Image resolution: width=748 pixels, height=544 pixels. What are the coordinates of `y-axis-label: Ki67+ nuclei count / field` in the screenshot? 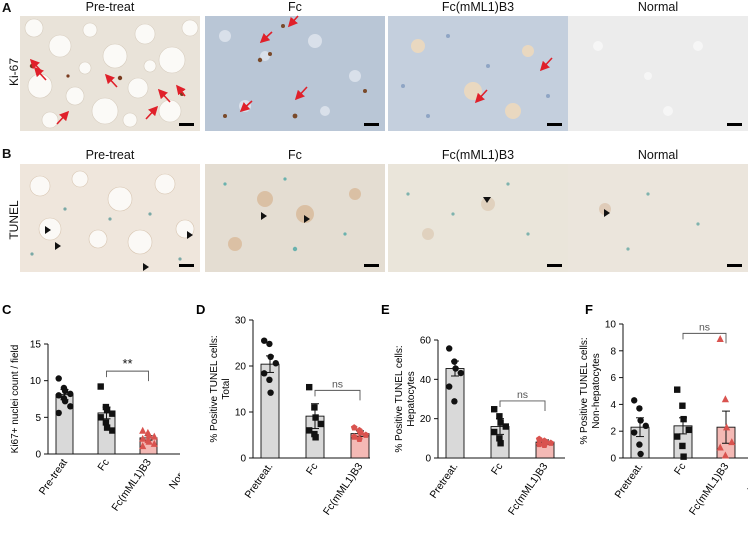 It's located at (15, 399).